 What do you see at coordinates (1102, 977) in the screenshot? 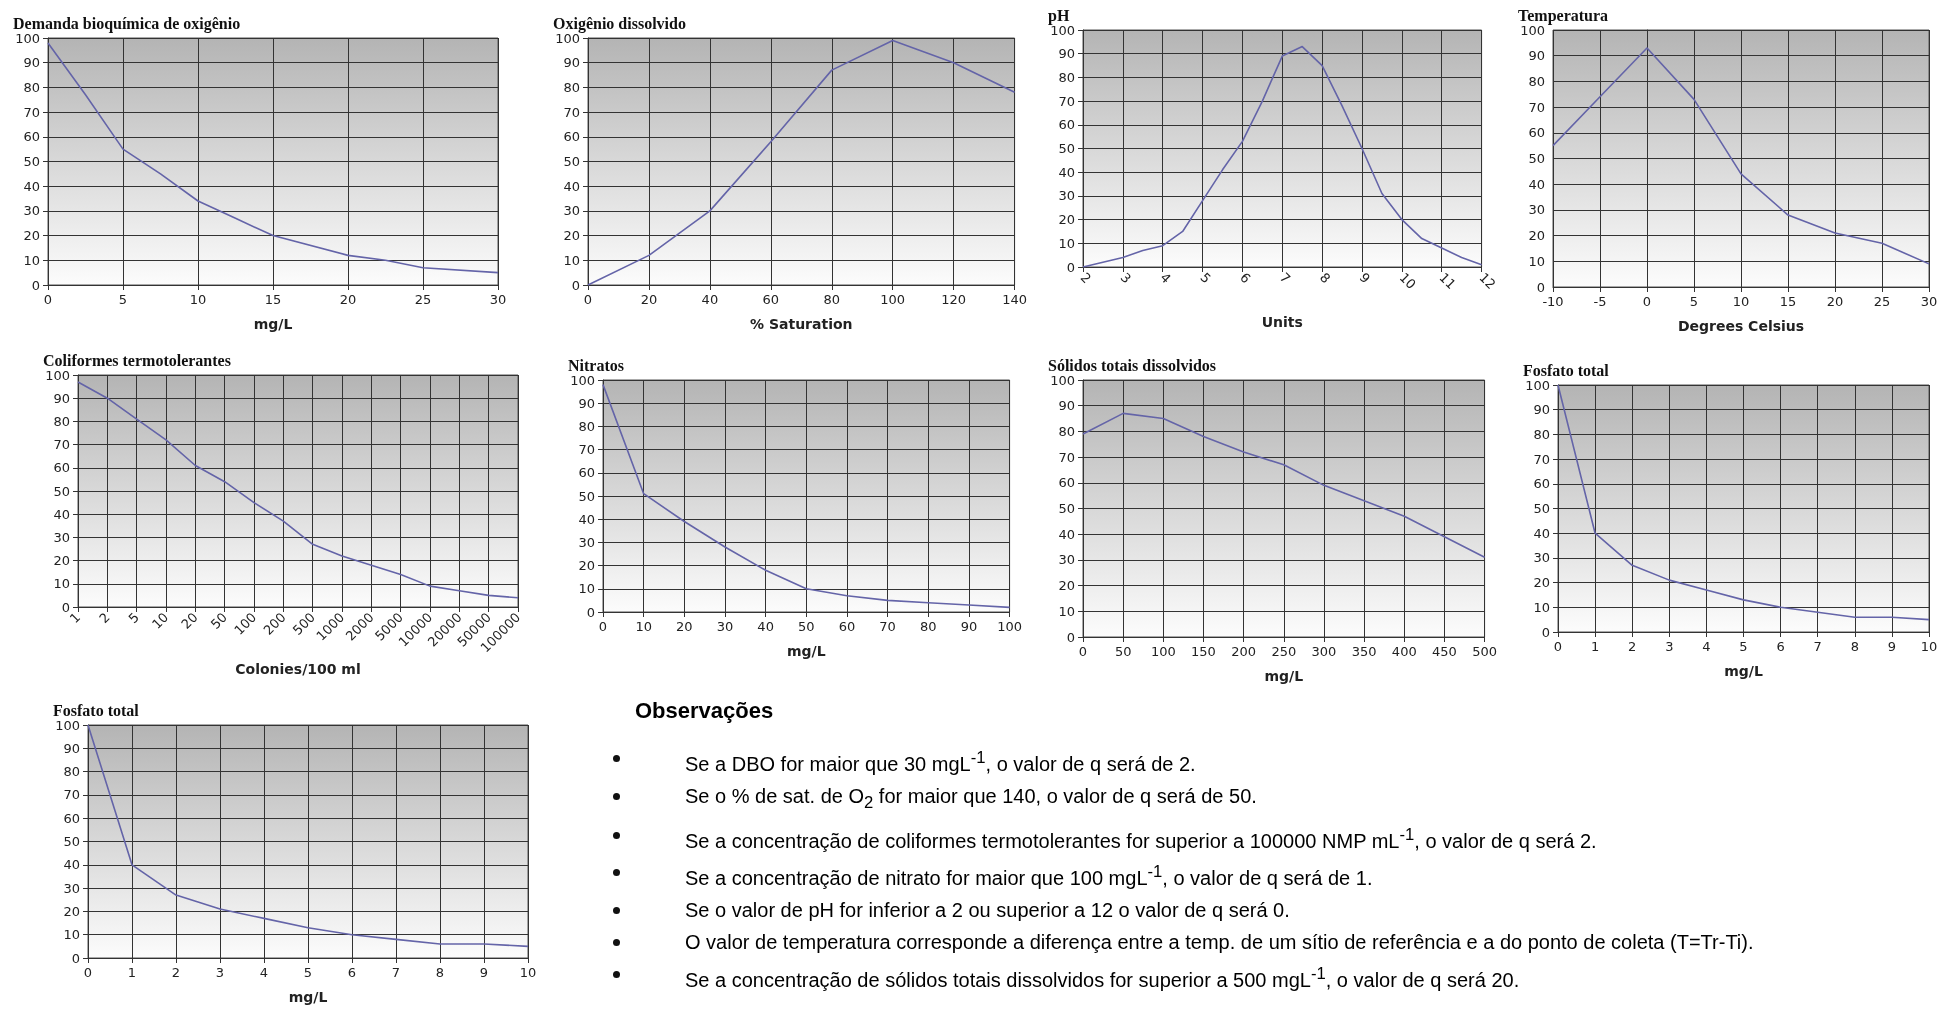
I see `text: Se a concentração de sólidos totais dissolvidos for superior a 500 mgL$^{-1}$, o valor de q será 20.` at bounding box center [1102, 977].